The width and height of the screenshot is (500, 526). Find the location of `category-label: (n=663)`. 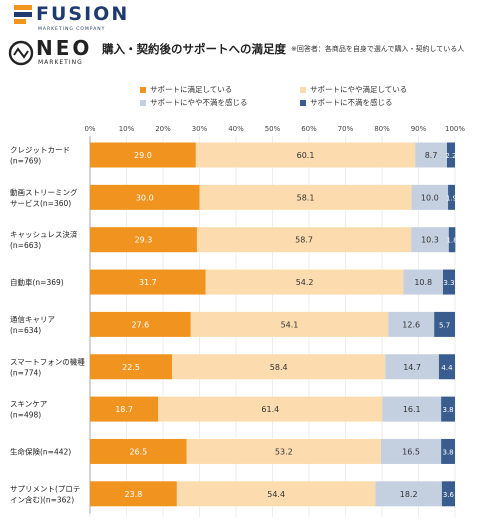

category-label: (n=663) is located at coordinates (25, 245).